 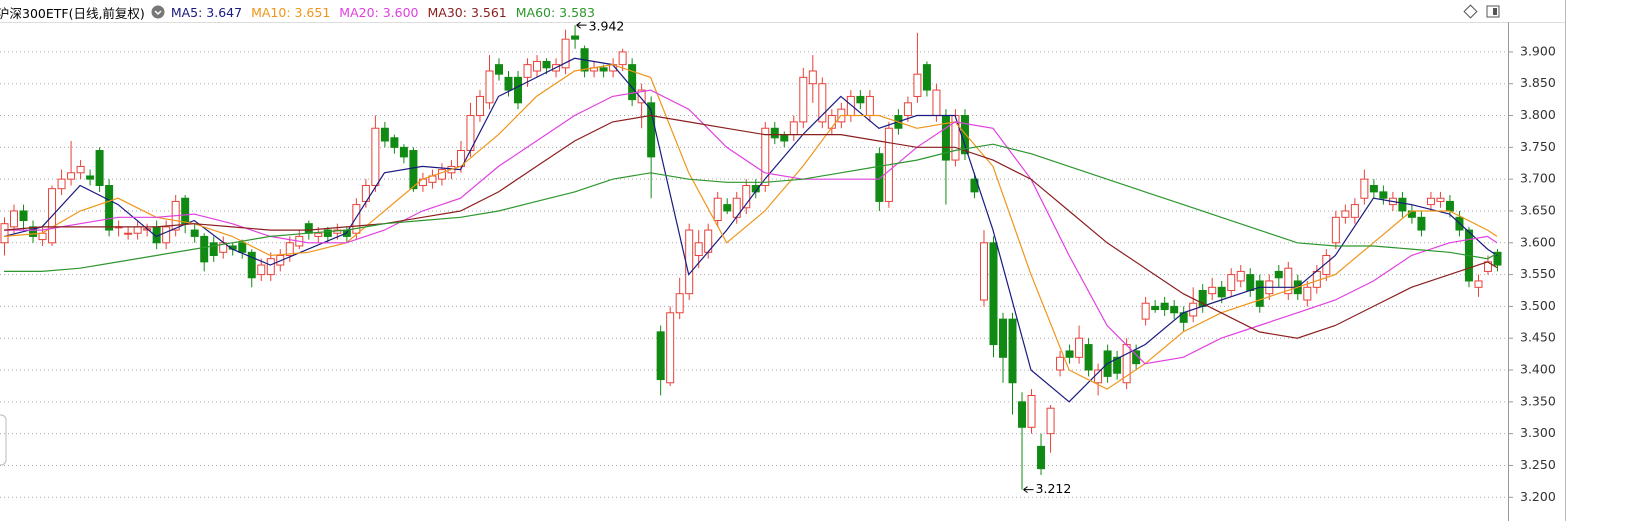 I want to click on side-handle, so click(x=3, y=440).